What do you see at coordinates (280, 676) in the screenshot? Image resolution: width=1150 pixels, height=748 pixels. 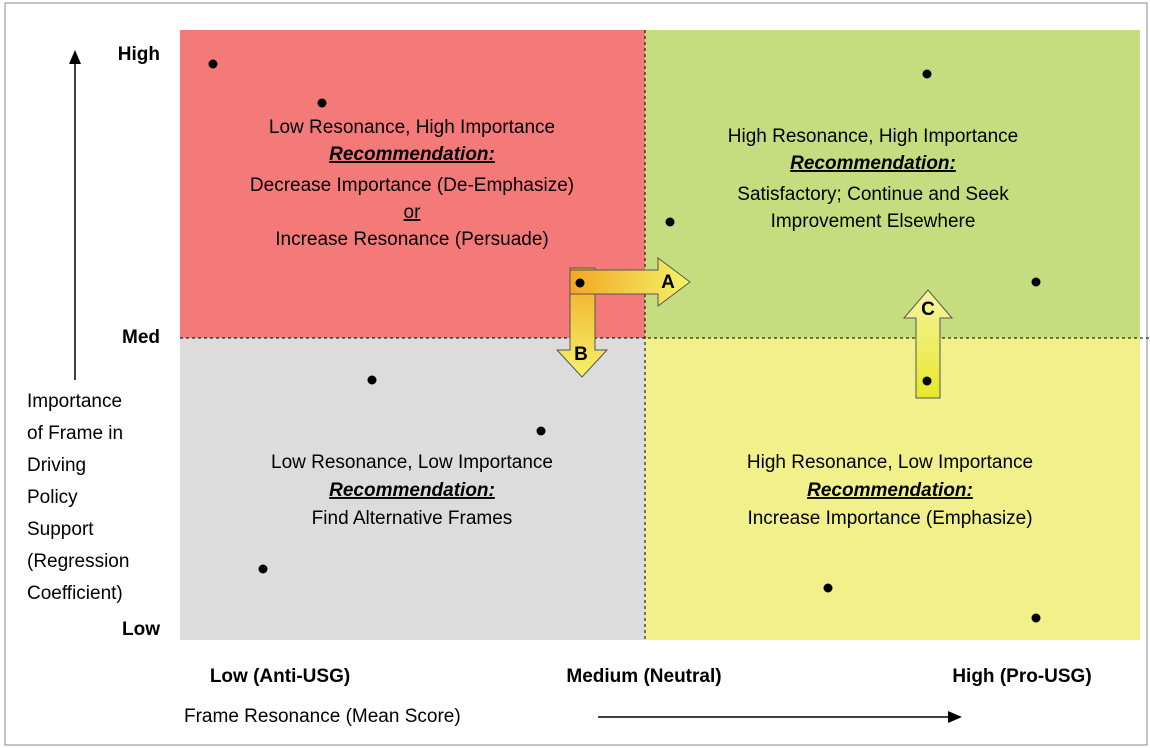 I see `x-tick: Low (Anti-USG)` at bounding box center [280, 676].